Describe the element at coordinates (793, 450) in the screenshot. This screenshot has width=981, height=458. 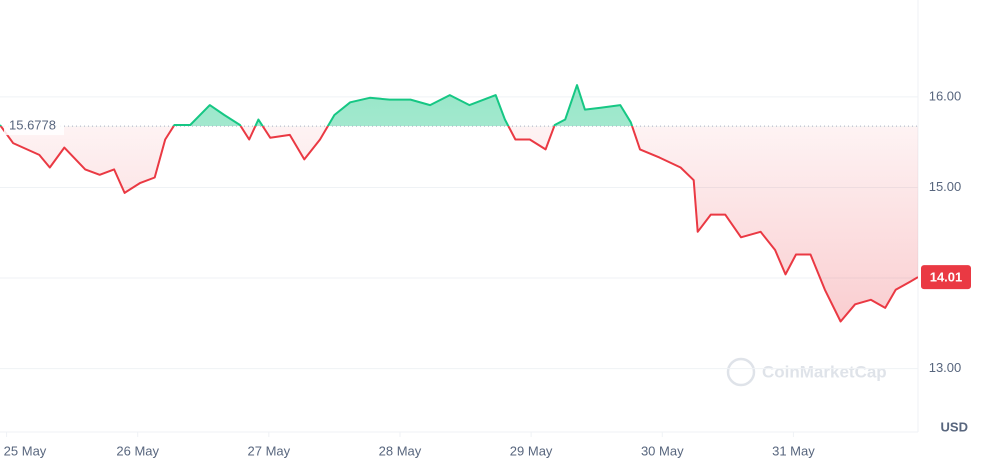
I see `x-tick-label: 31 May` at that location.